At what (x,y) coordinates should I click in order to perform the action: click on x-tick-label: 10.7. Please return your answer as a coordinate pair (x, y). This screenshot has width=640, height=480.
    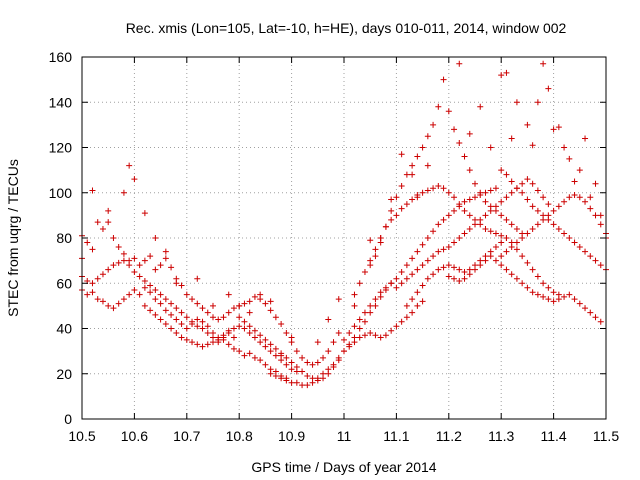
    Looking at the image, I should click on (186, 436).